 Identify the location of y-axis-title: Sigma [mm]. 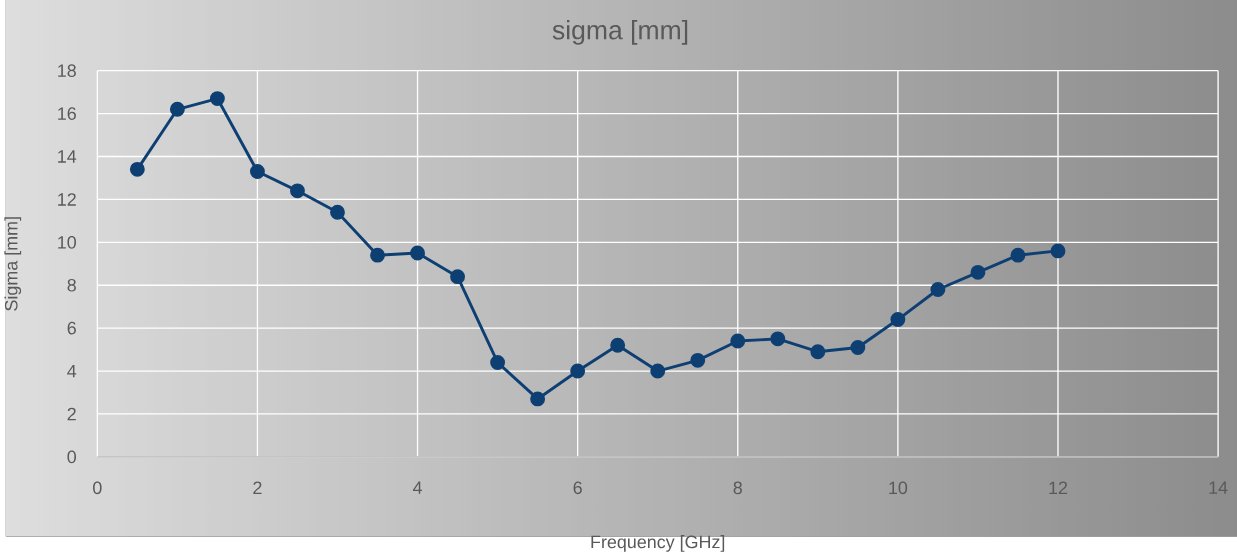
(13, 264).